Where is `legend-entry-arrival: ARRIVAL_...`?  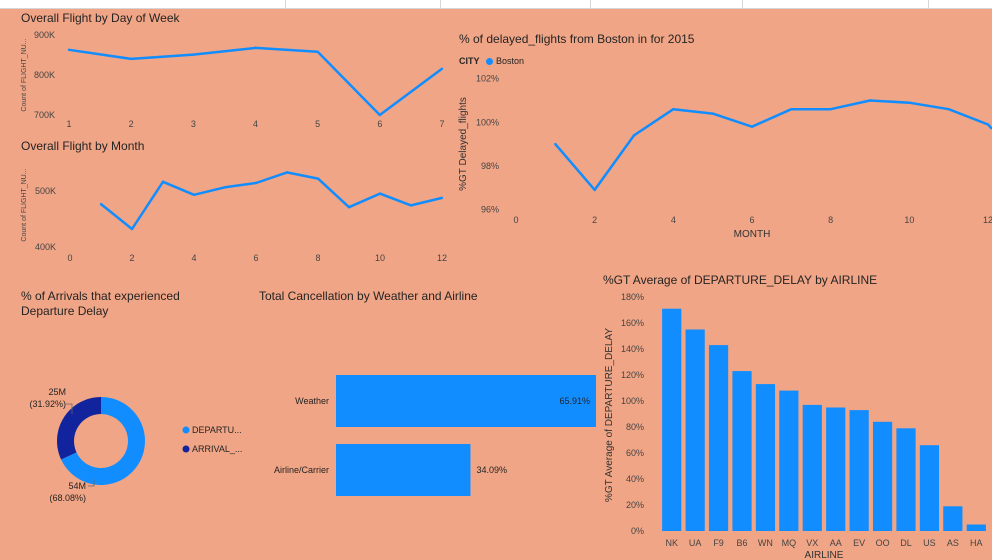
legend-entry-arrival: ARRIVAL_... is located at coordinates (217, 449).